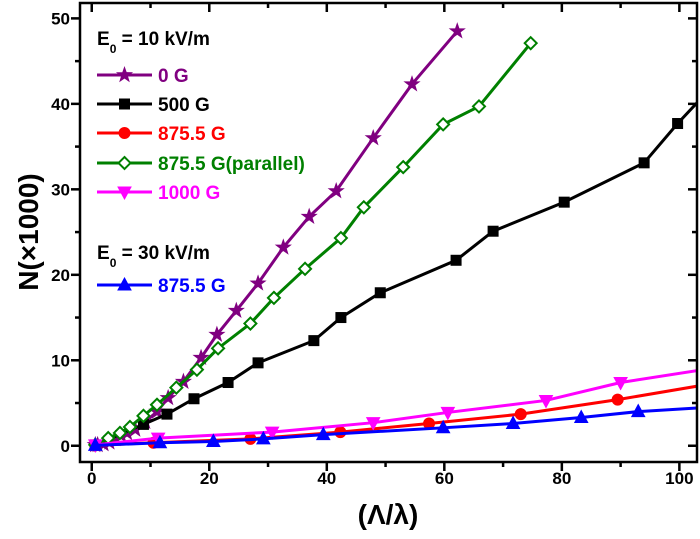  What do you see at coordinates (184, 105) in the screenshot?
I see `legend-label: 500 G` at bounding box center [184, 105].